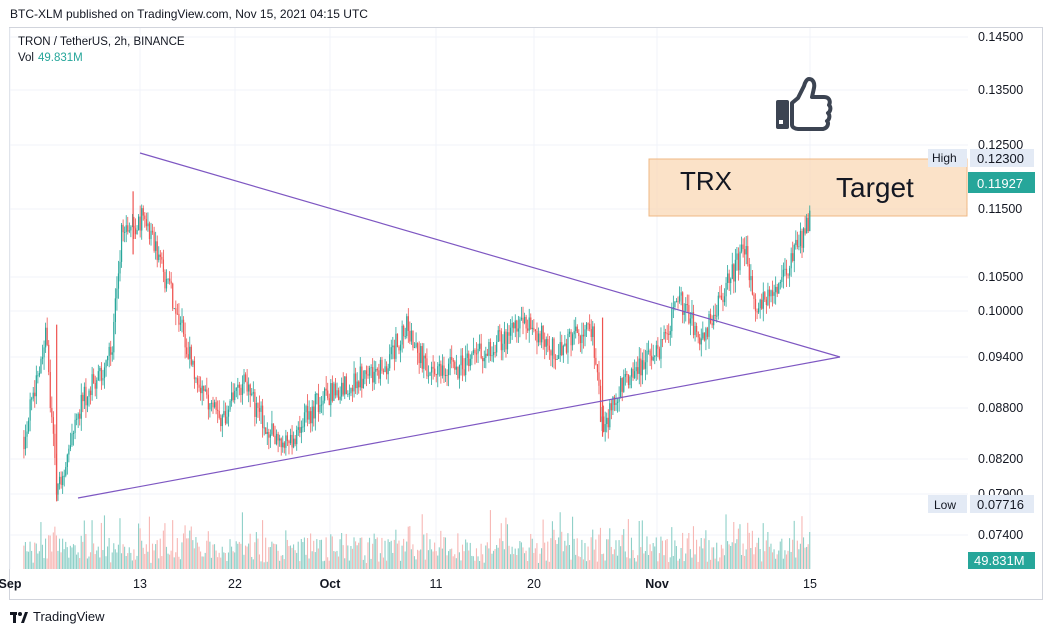  I want to click on time-tick-label: 11, so click(436, 584).